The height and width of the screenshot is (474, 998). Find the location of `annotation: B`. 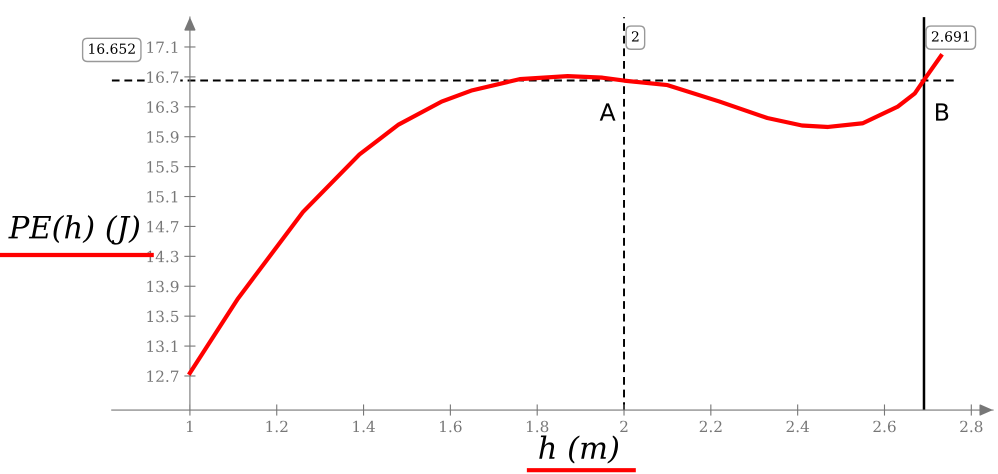

annotation: B is located at coordinates (942, 112).